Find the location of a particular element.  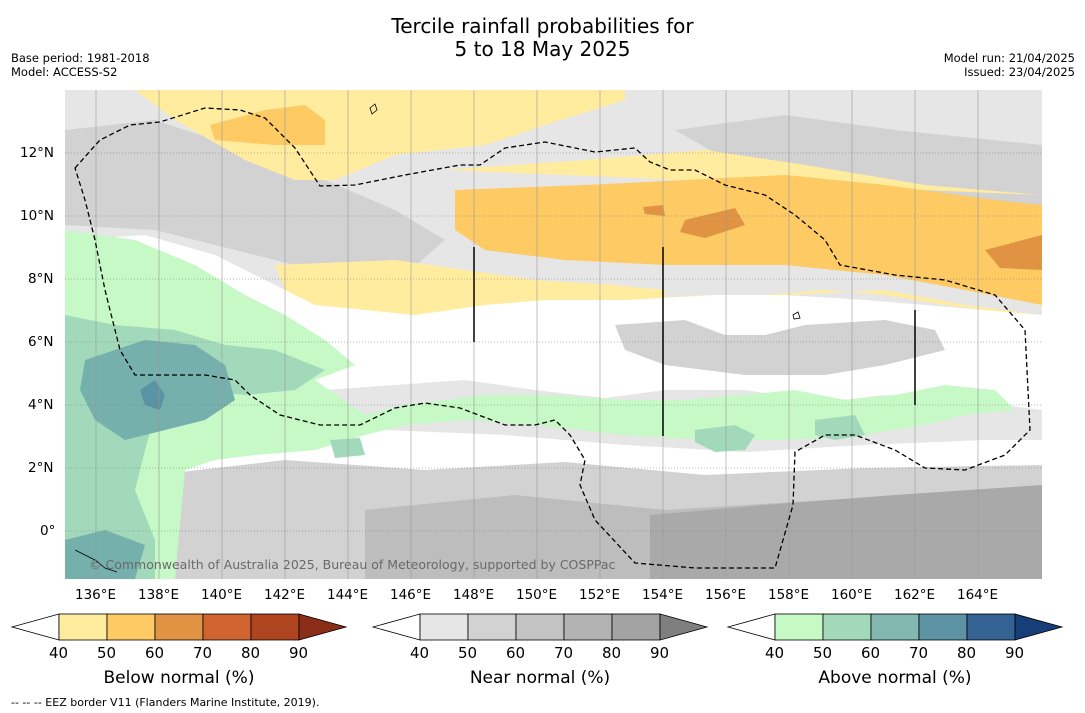

model-name: Model: ACCESS-S2 is located at coordinates (64, 72).